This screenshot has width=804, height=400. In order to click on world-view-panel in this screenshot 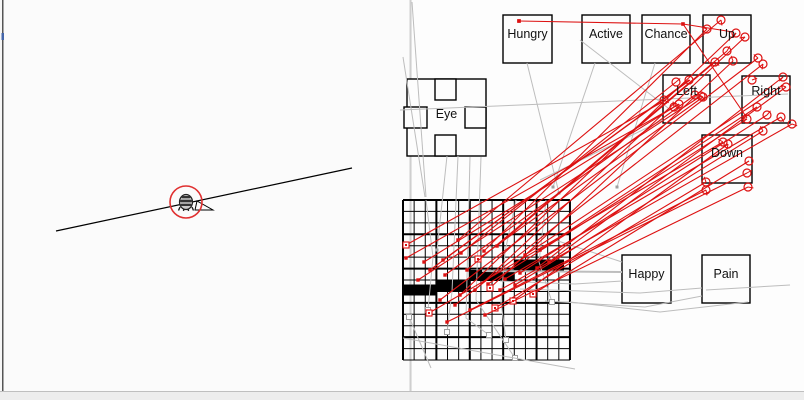, I will do `click(204, 199)`.